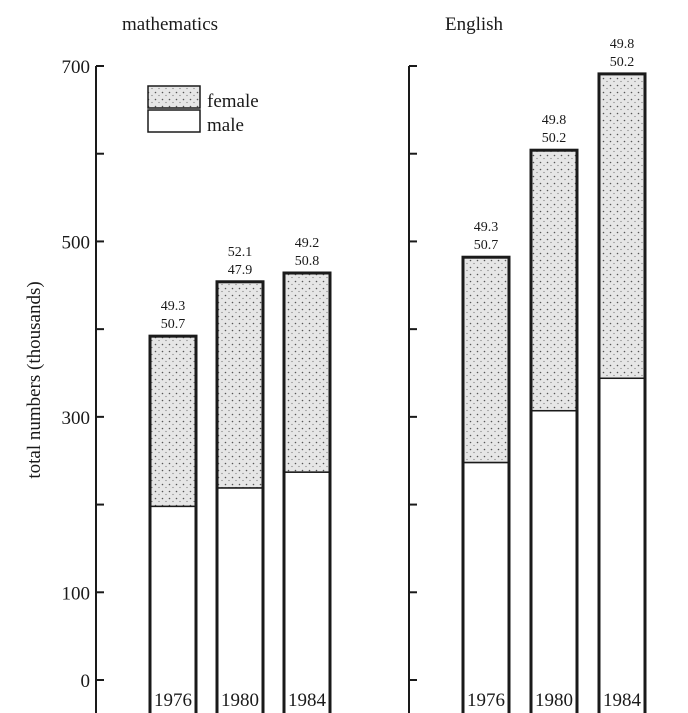  I want to click on bar-female-English-1980, so click(554, 280).